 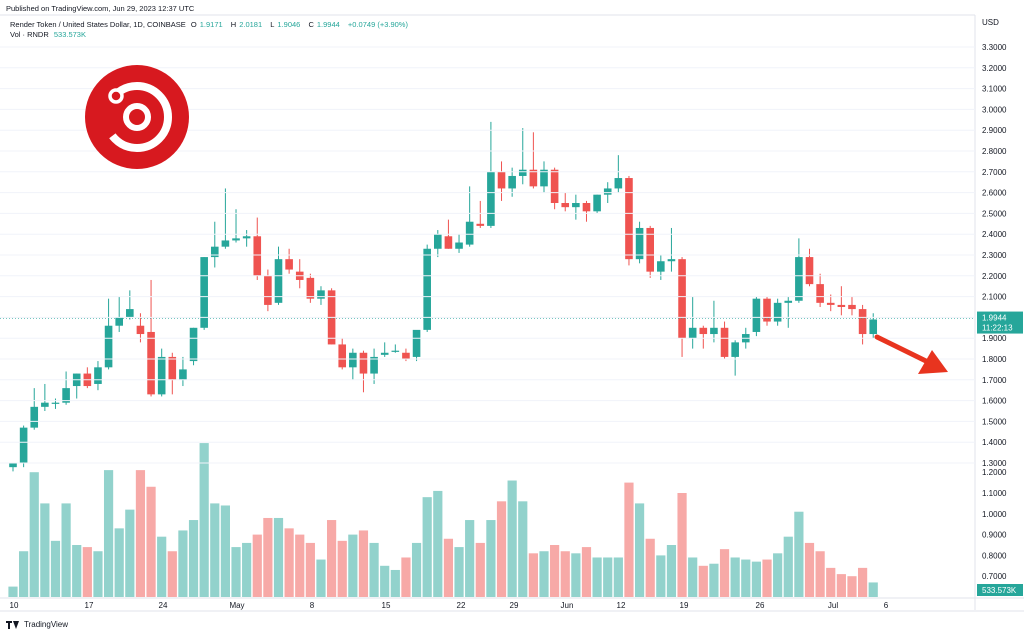 I want to click on last-price-tag, so click(x=1000, y=322).